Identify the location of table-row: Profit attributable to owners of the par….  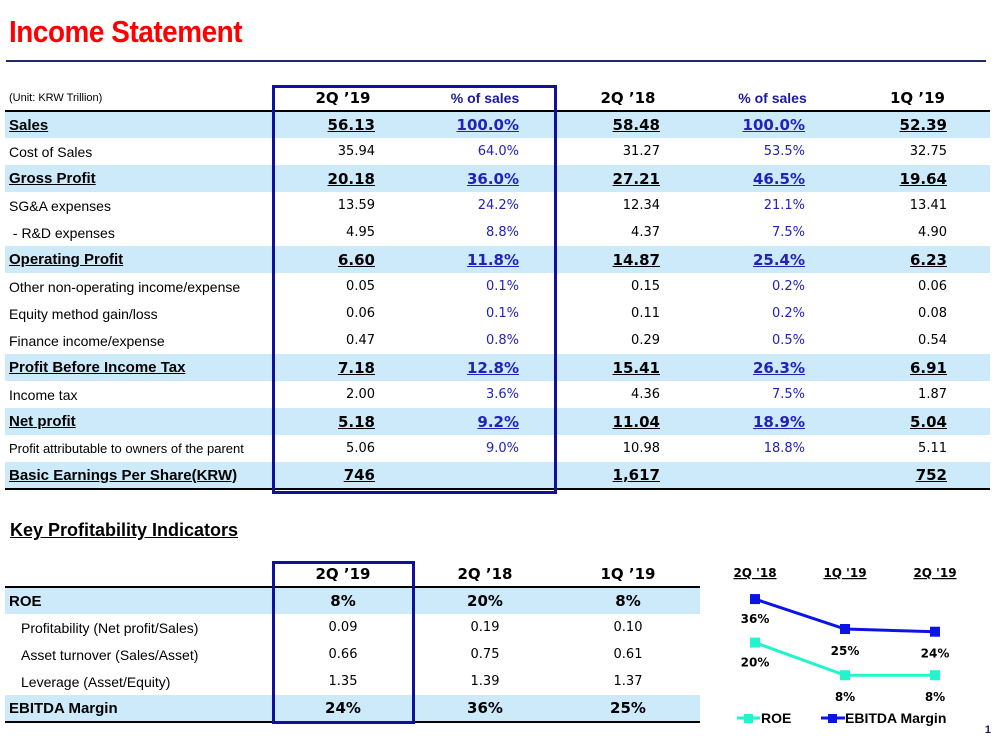
(497, 448).